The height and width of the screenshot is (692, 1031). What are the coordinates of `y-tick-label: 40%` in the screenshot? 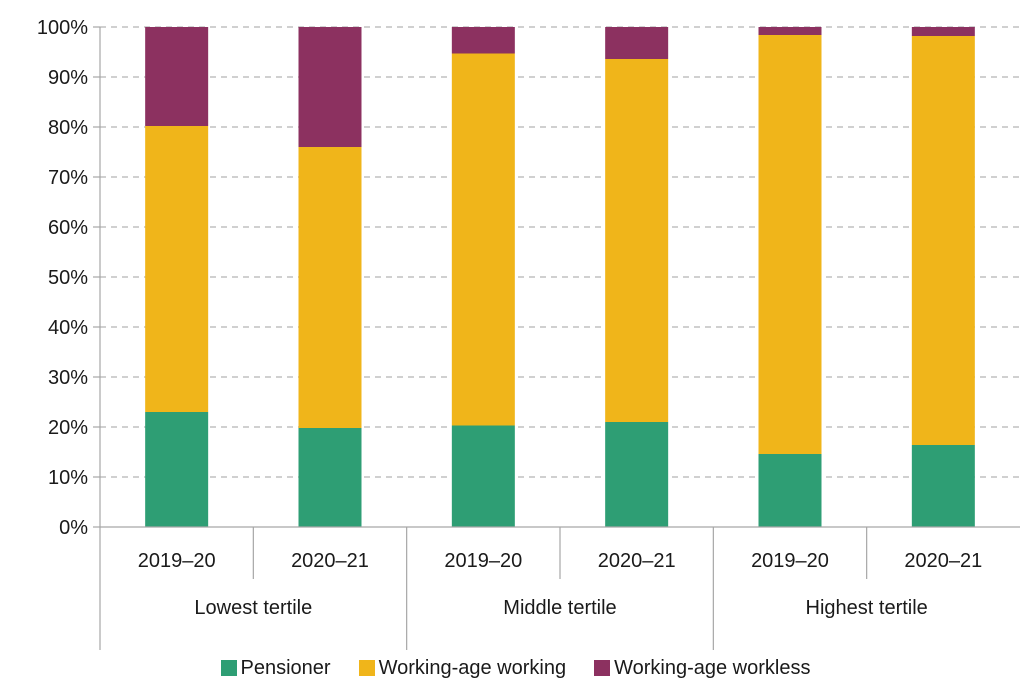 It's located at (68, 328).